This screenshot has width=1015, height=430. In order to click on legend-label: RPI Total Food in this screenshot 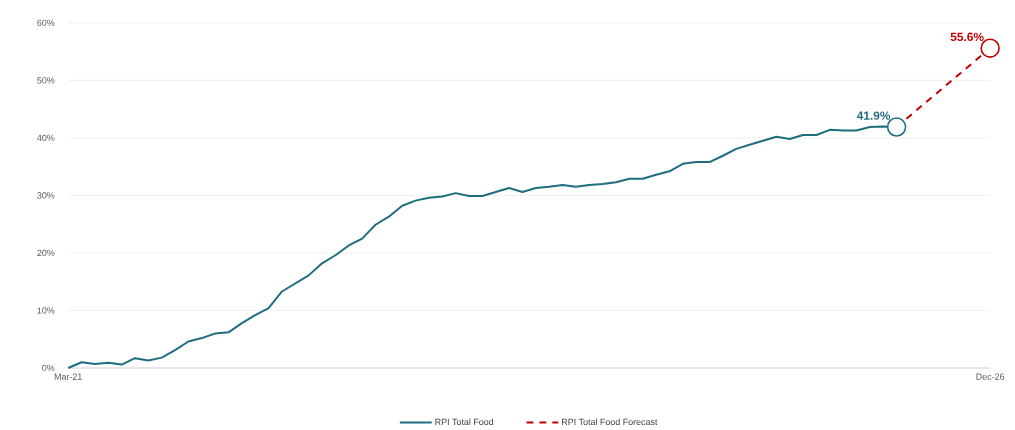, I will do `click(464, 421)`.